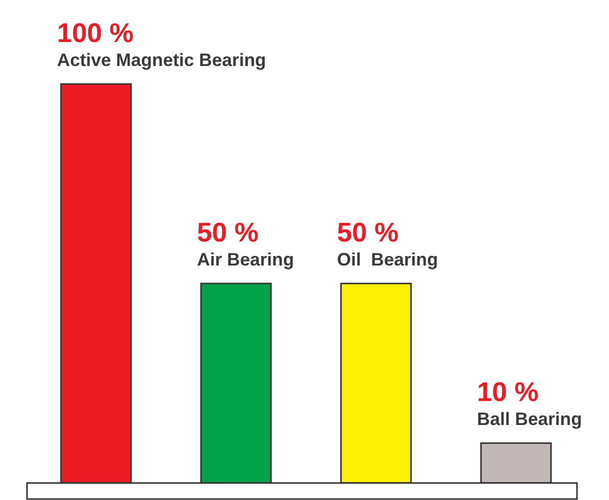 The width and height of the screenshot is (609, 500). Describe the element at coordinates (95, 33) in the screenshot. I see `data-label: 100 %` at that location.